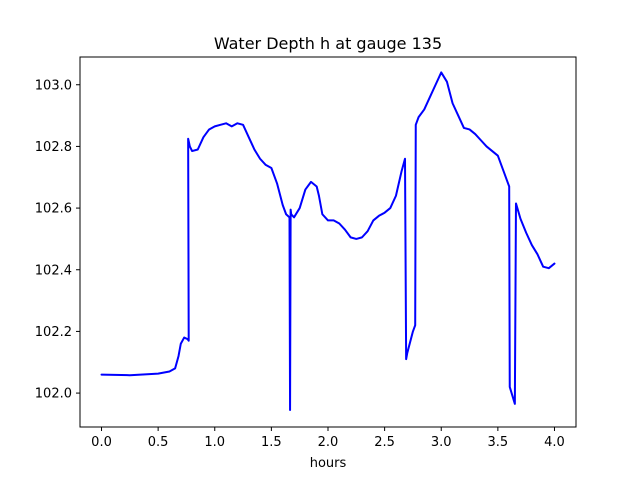 This screenshot has height=480, width=640. Describe the element at coordinates (328, 463) in the screenshot. I see `x-axis-label: hours` at that location.